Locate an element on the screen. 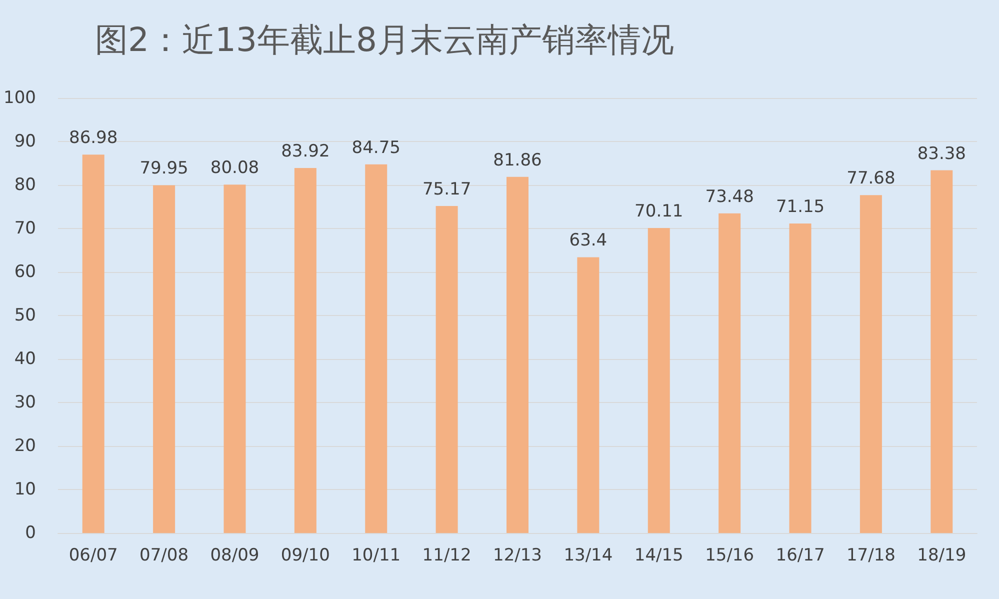 This screenshot has width=999, height=599. x-tick-label: 09/10 is located at coordinates (305, 556).